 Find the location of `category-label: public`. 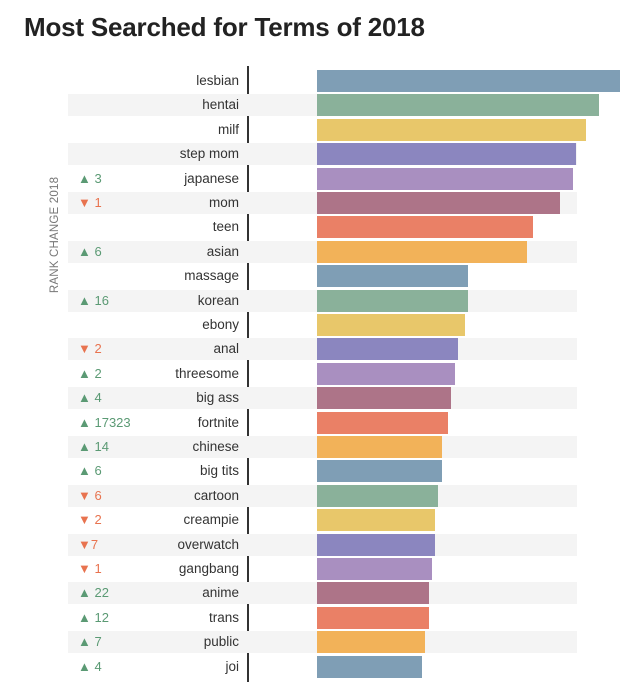

category-label: public is located at coordinates (221, 642).